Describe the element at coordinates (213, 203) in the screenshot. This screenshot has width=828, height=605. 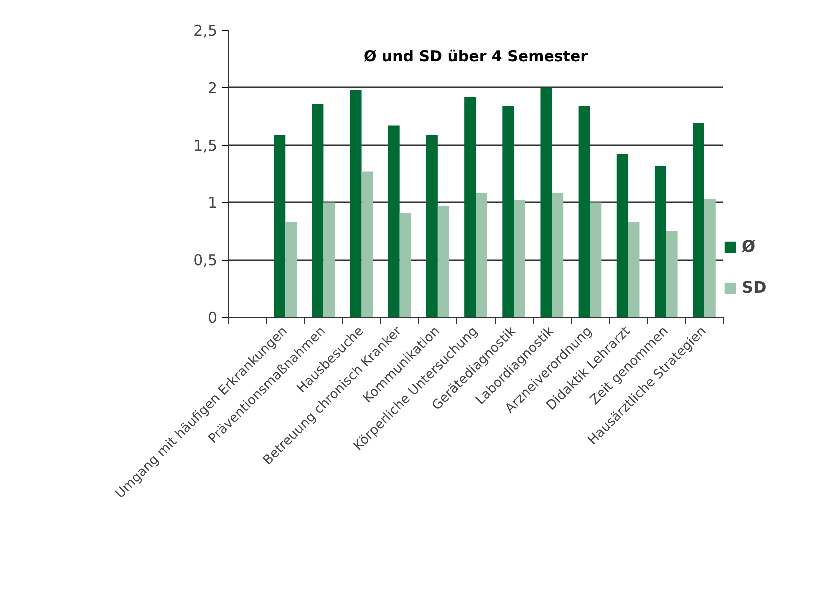
I see `y-tick-label: 1` at that location.